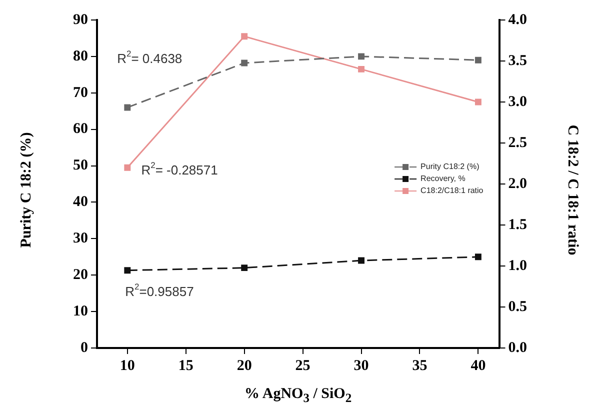 The width and height of the screenshot is (596, 414). What do you see at coordinates (80, 20) in the screenshot?
I see `y-tick-label: 90` at bounding box center [80, 20].